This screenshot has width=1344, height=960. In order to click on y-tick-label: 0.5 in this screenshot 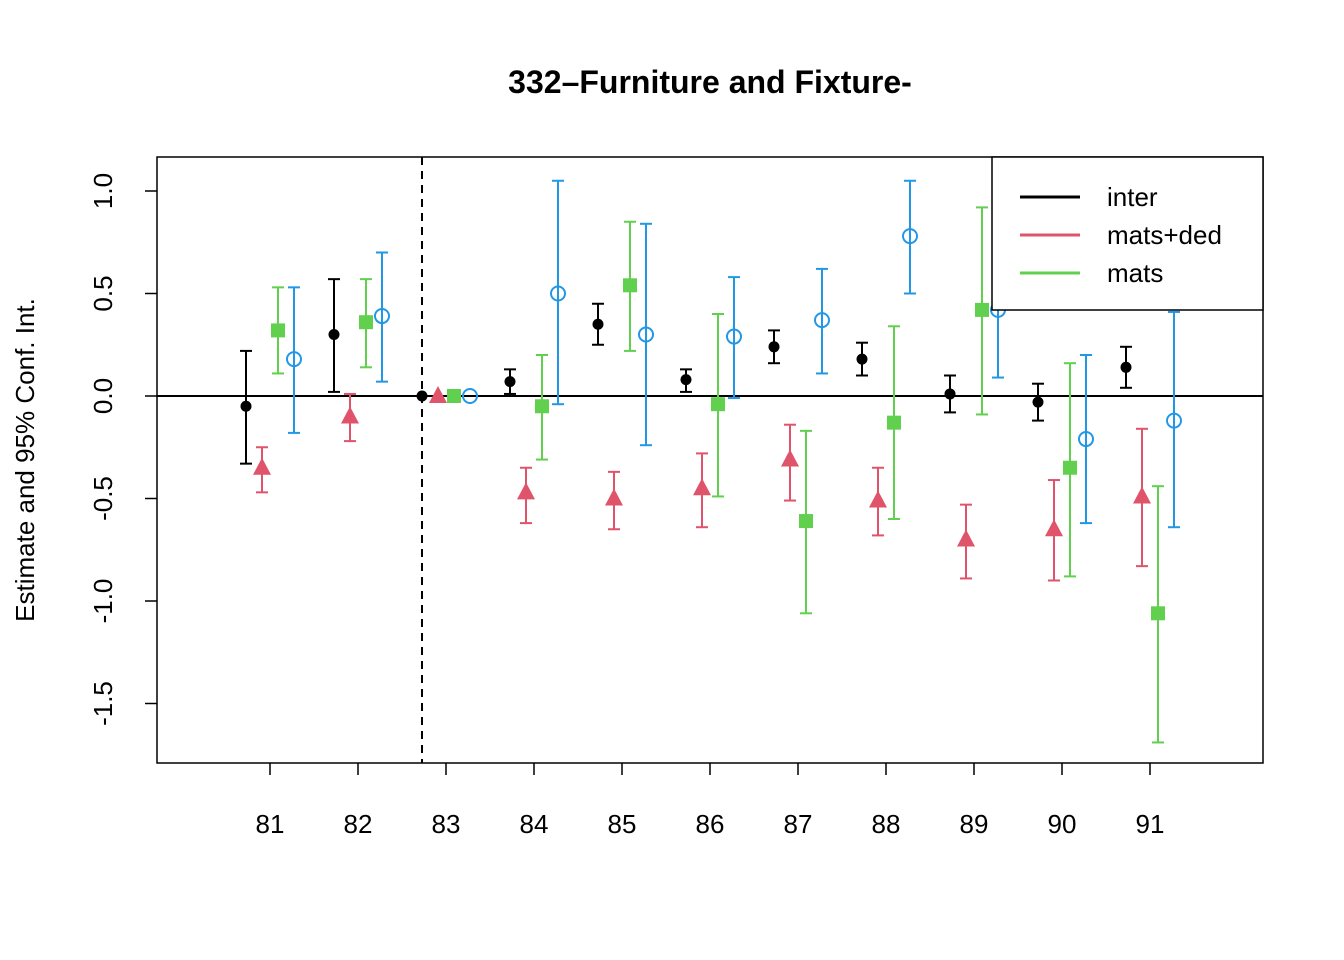, I will do `click(103, 293)`.